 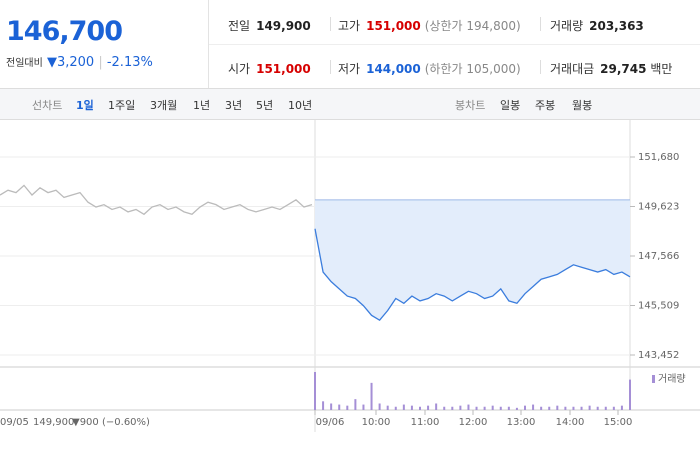 What do you see at coordinates (129, 62) in the screenshot?
I see `change-pct: -2.13%` at bounding box center [129, 62].